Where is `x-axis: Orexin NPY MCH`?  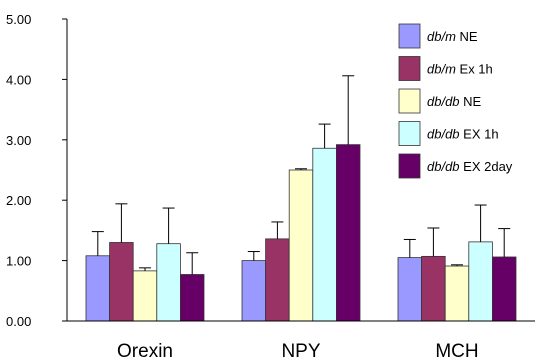
x-axis: Orexin NPY MCH is located at coordinates (301, 341).